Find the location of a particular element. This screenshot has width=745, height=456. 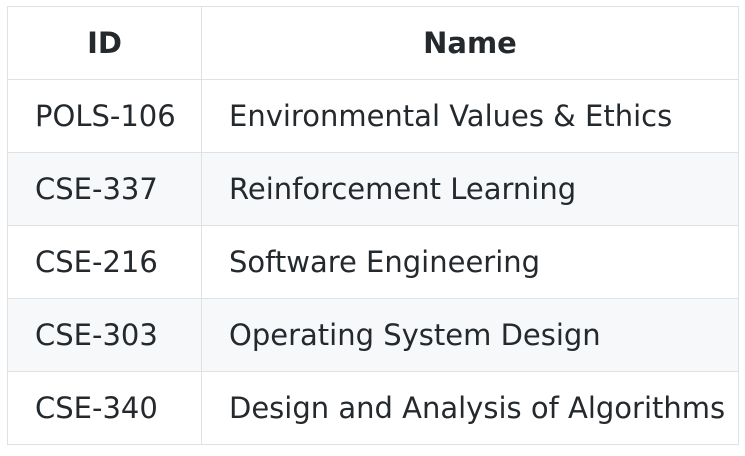

course-name-cell: Software Engineering is located at coordinates (470, 262).